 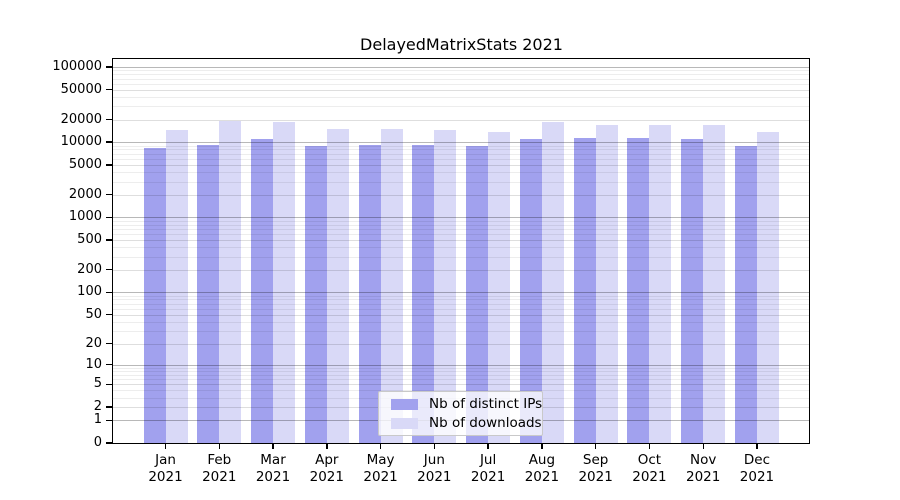 I want to click on bar-nov-distinct-ips, so click(x=692, y=291).